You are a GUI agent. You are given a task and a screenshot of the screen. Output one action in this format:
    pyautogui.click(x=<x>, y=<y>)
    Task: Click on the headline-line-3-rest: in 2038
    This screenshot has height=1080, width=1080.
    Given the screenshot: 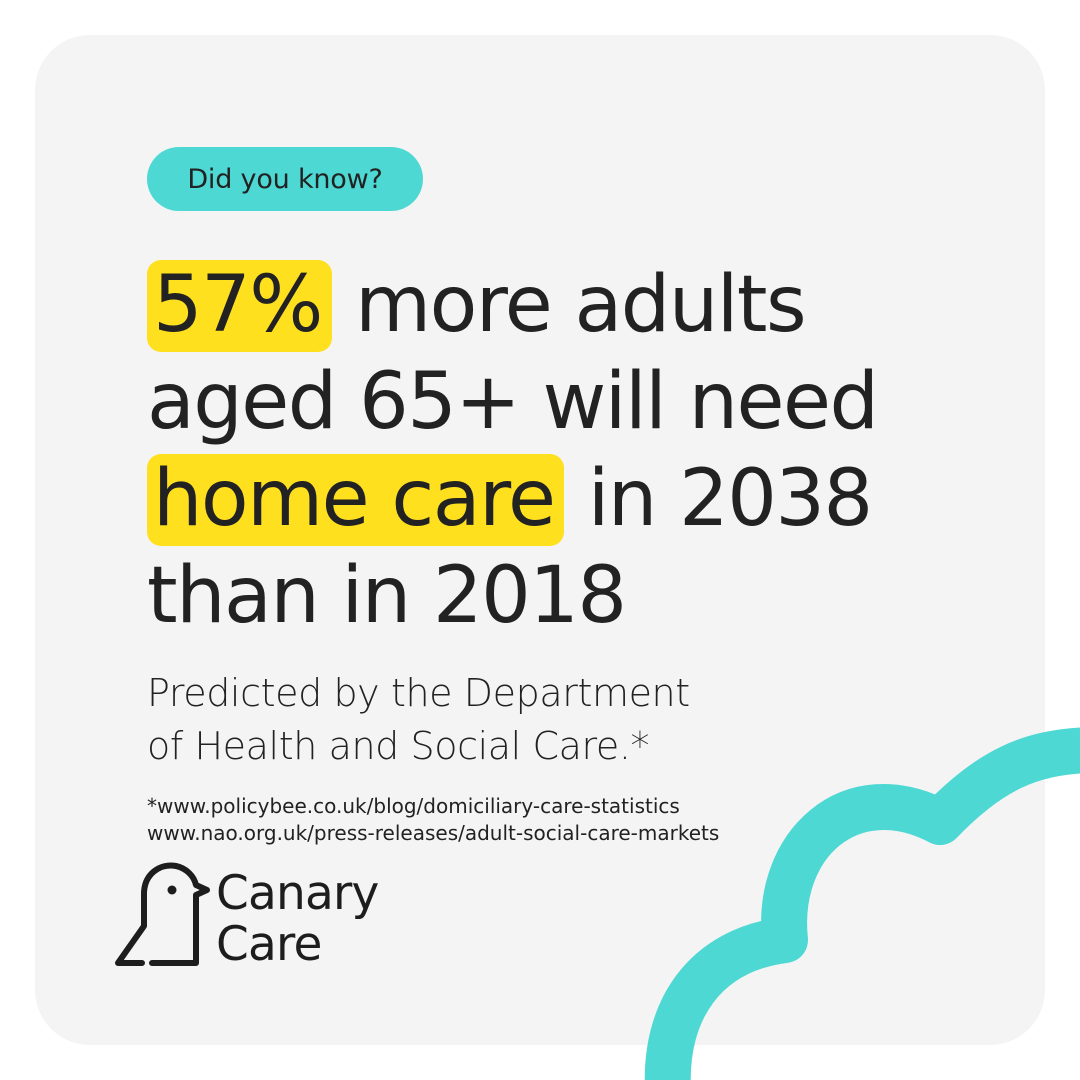 What is the action you would take?
    pyautogui.click(x=718, y=499)
    